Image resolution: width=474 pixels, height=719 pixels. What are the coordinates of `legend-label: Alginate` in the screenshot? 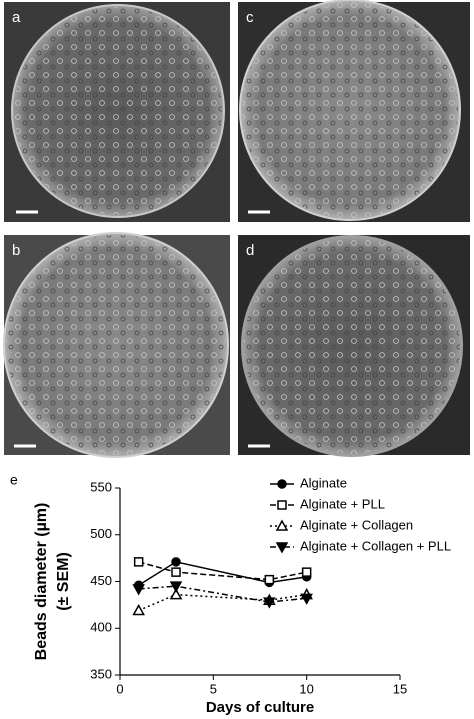 It's located at (323, 482).